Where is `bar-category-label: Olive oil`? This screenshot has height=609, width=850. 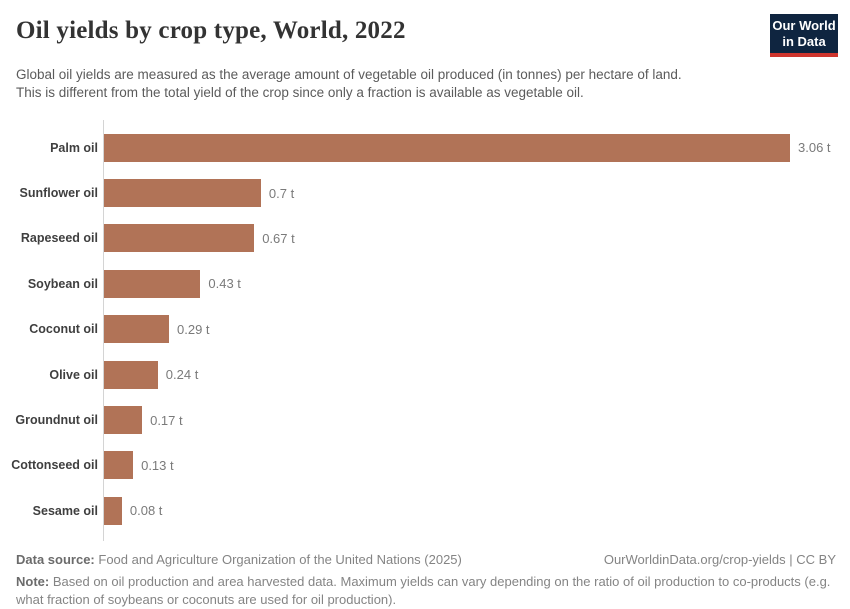 bar-category-label: Olive oil is located at coordinates (73, 374).